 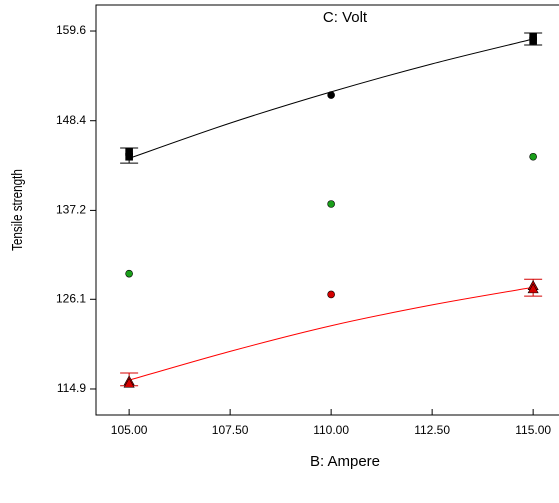 What do you see at coordinates (71, 210) in the screenshot?
I see `y-tick-label: 137.2` at bounding box center [71, 210].